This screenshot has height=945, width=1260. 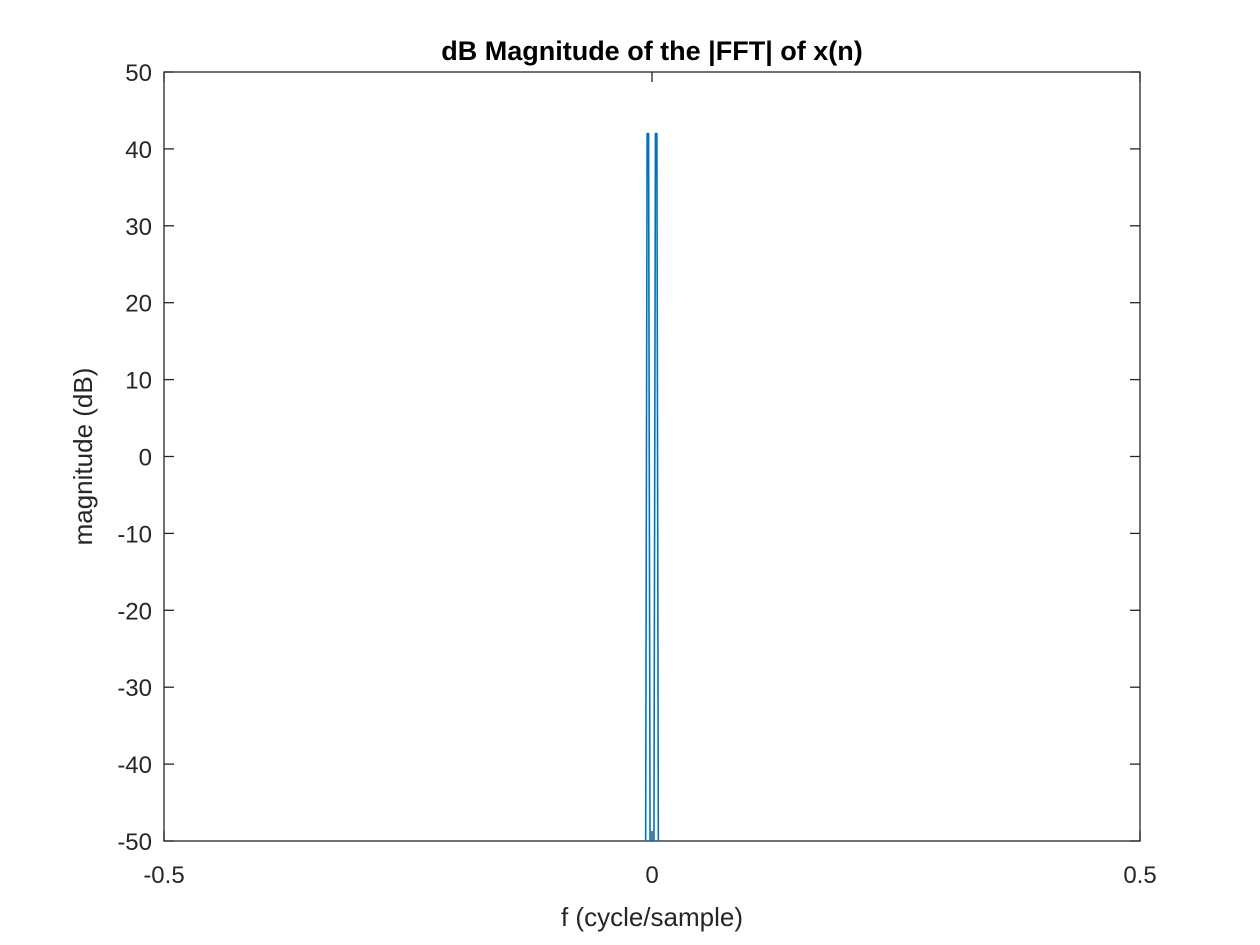 I want to click on y-tick-label: 40, so click(x=138, y=150).